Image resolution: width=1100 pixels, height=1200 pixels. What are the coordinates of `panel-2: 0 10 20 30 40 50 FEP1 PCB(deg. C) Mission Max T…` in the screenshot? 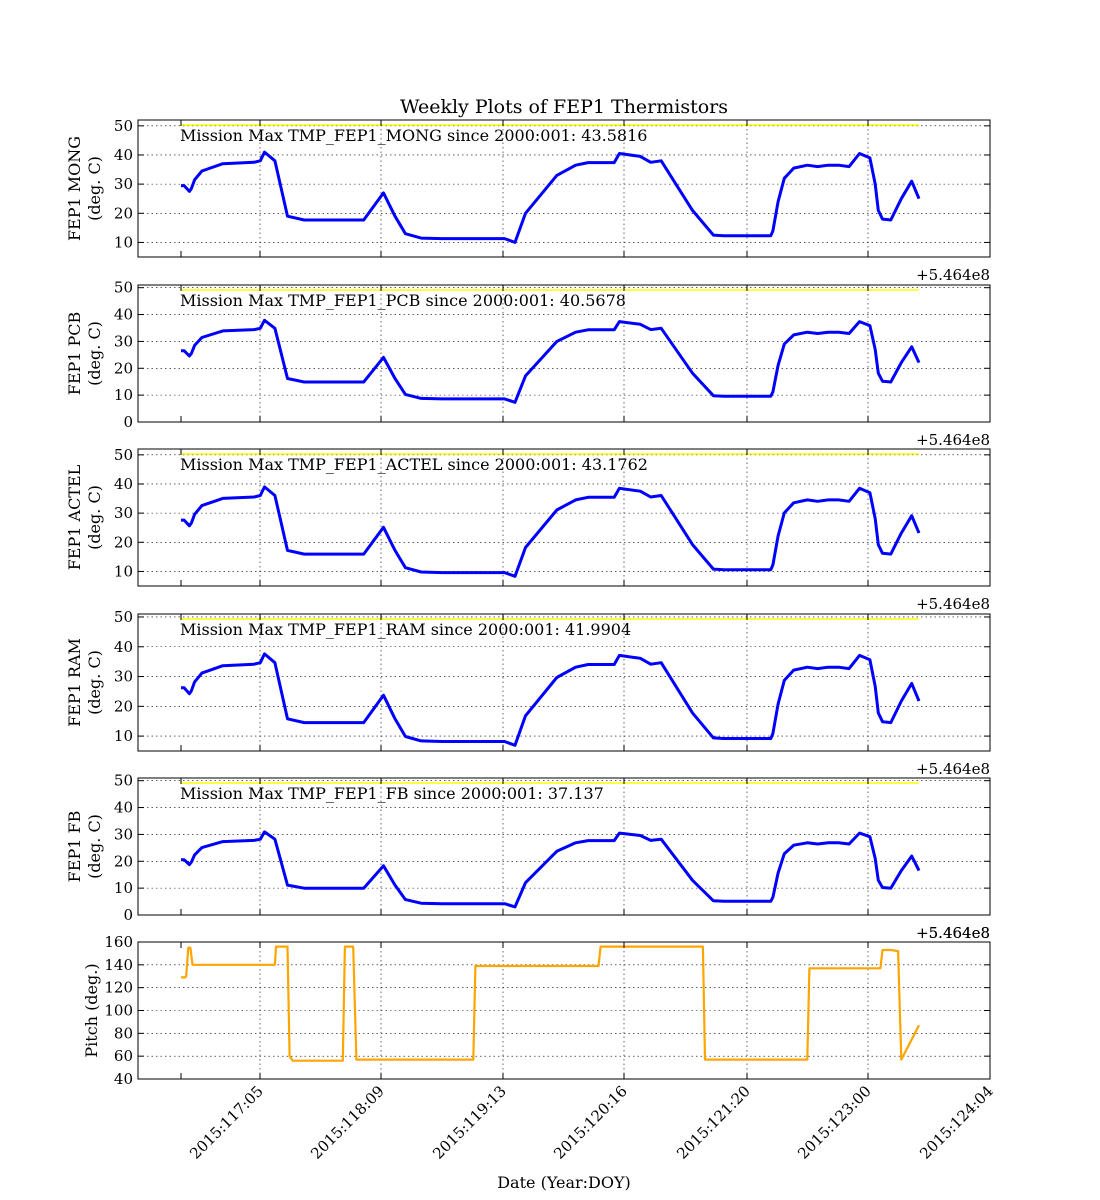 It's located at (528, 364).